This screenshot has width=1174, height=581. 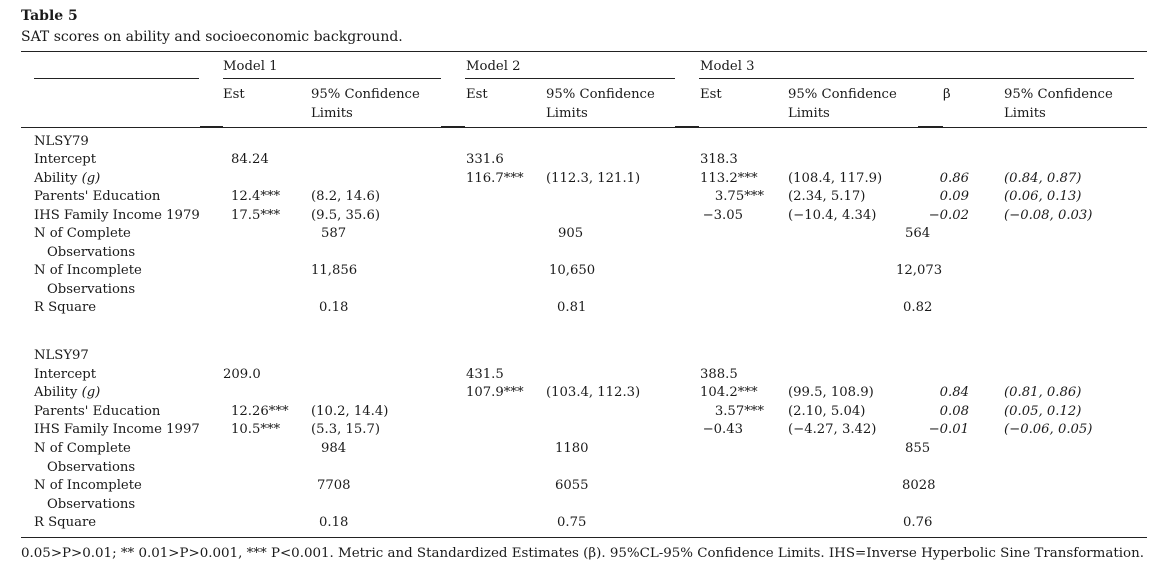 What do you see at coordinates (495, 392) in the screenshot?
I see `m2-est-cell: 107.9***` at bounding box center [495, 392].